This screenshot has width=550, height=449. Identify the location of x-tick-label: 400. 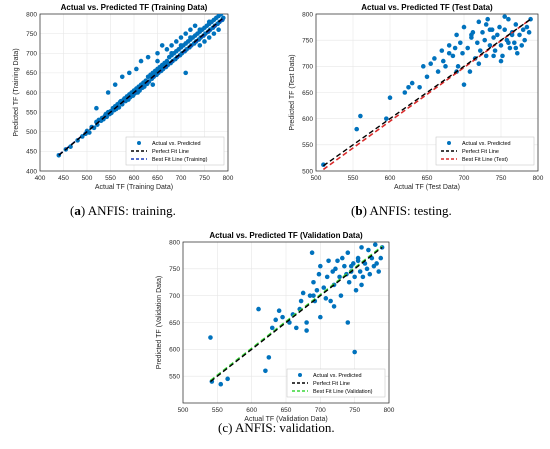
(40, 178).